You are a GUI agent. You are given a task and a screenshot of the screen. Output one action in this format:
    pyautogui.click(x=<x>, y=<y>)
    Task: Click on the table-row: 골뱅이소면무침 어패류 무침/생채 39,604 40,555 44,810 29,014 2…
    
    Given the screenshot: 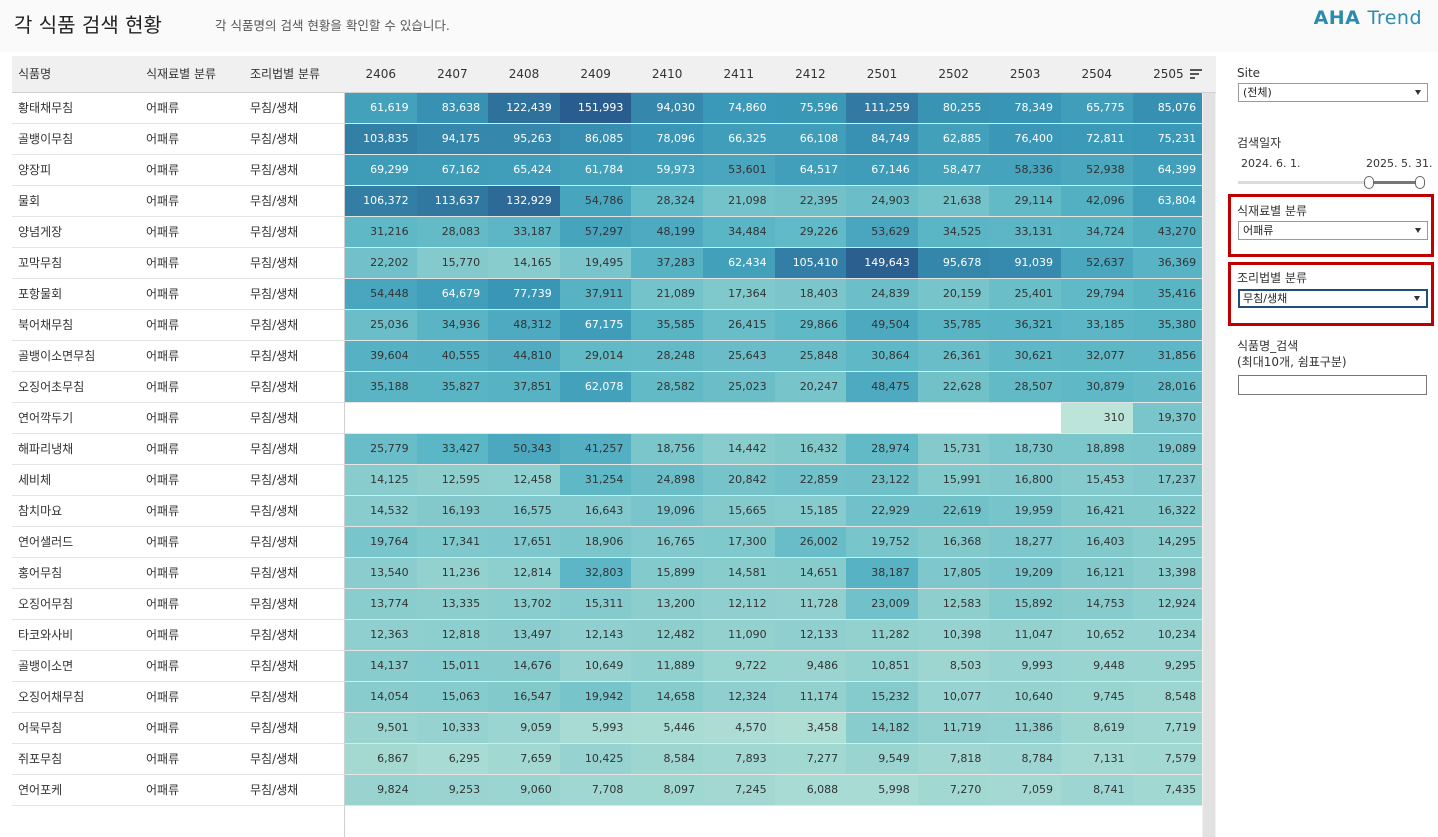 What is the action you would take?
    pyautogui.click(x=608, y=356)
    